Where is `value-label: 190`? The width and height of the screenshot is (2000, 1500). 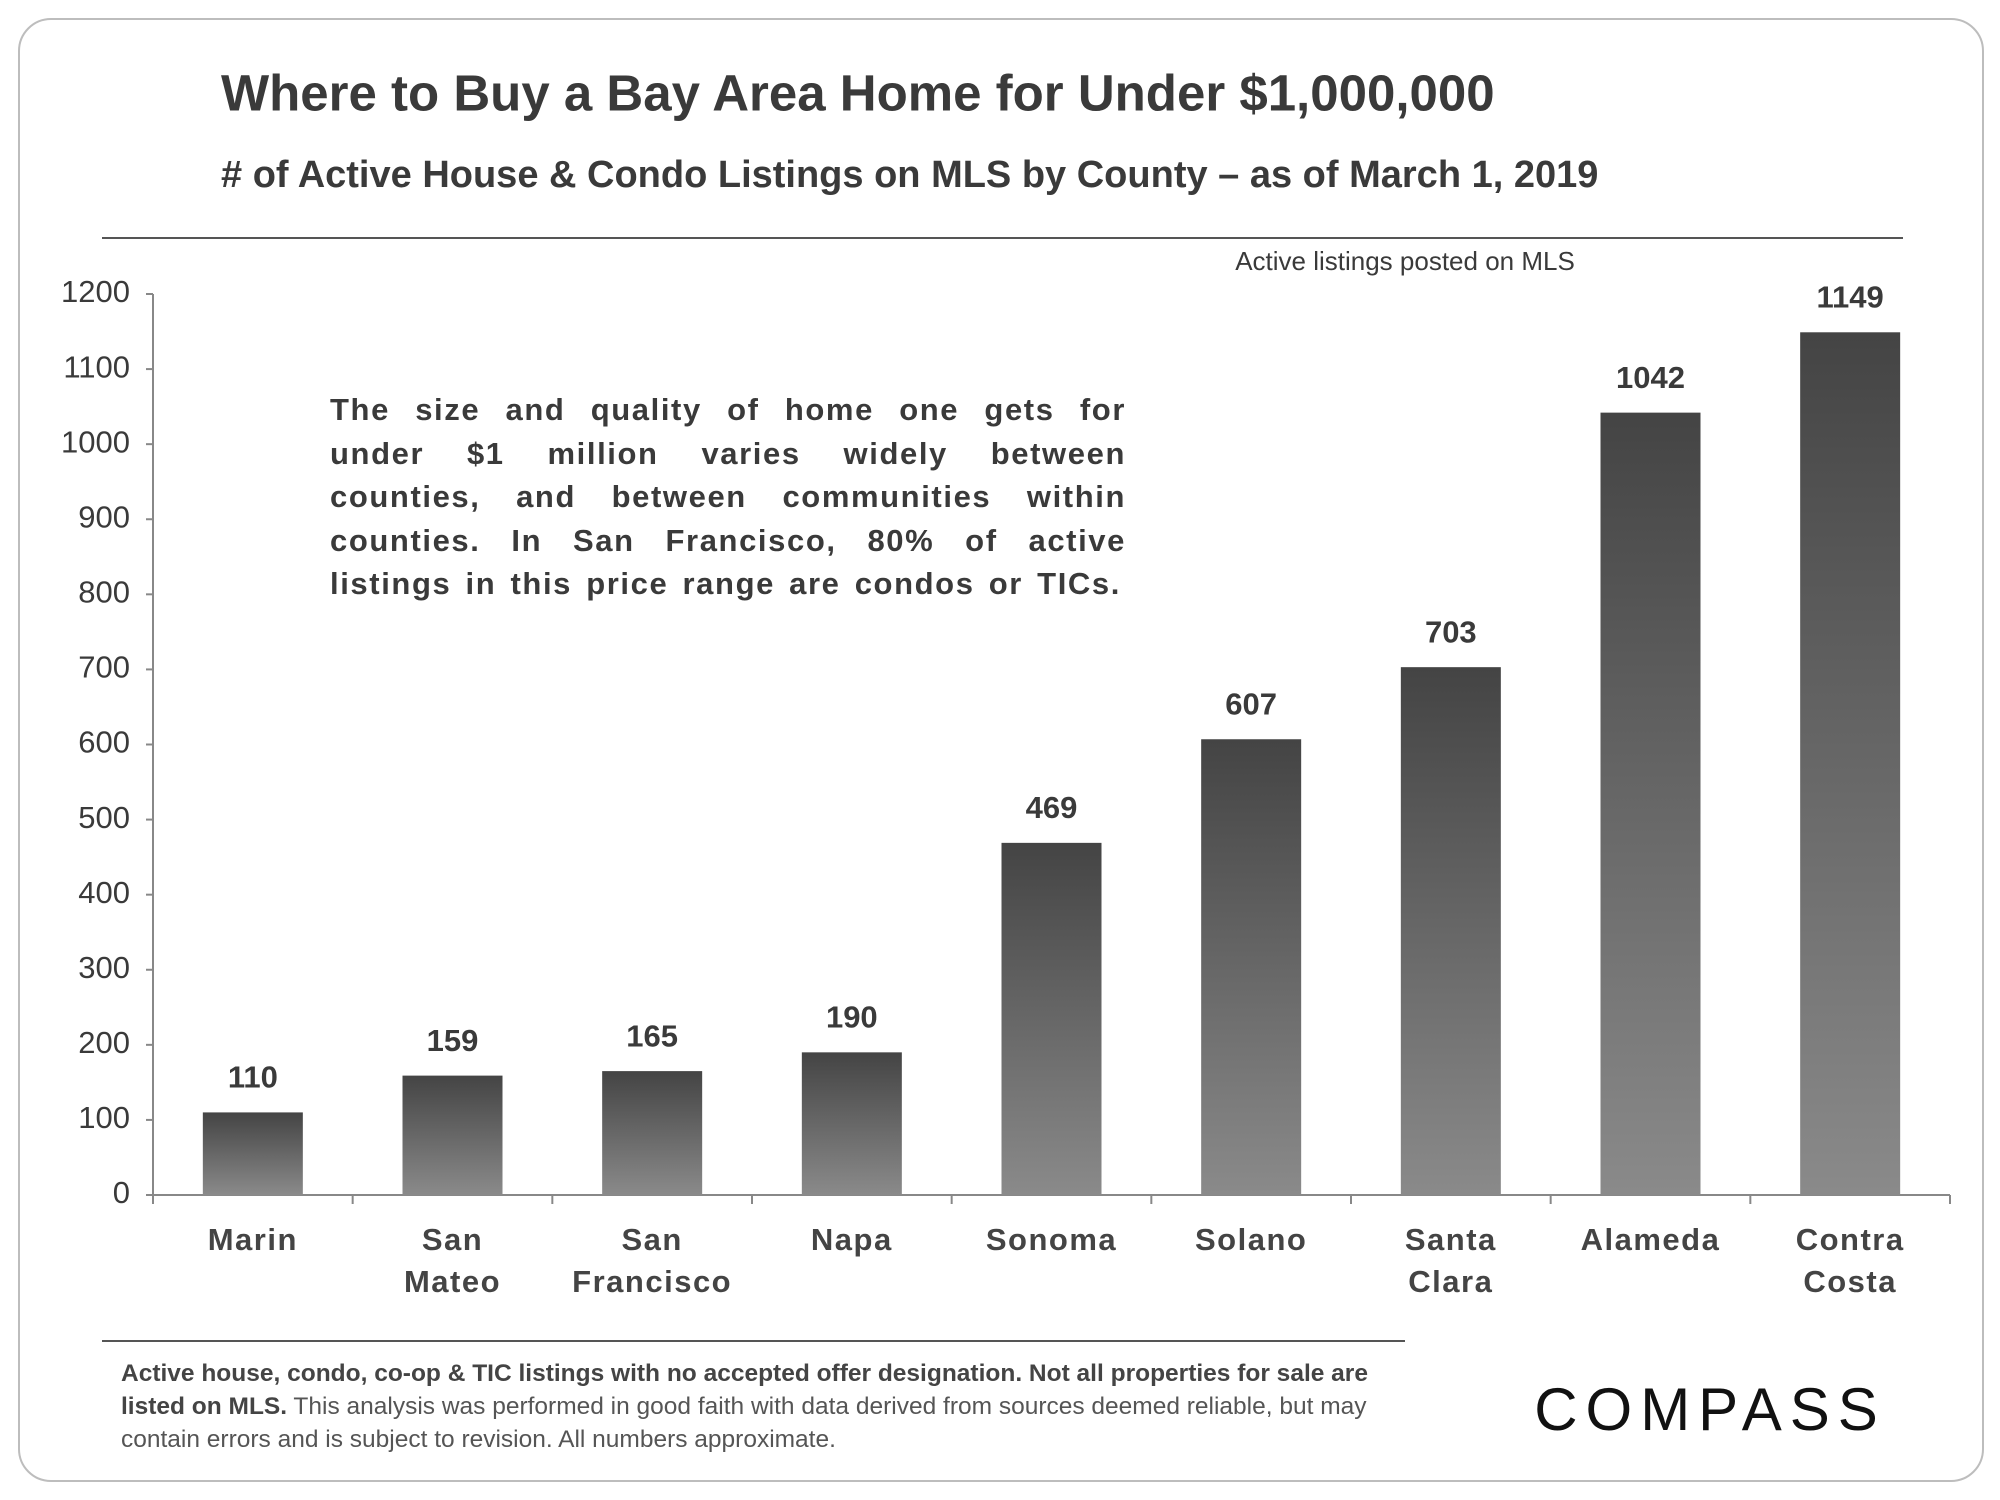
value-label: 190 is located at coordinates (852, 1017).